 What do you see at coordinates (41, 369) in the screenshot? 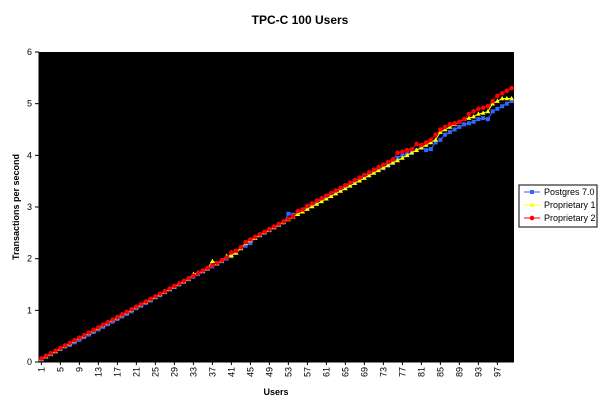
I see `x-tick-label: 1` at bounding box center [41, 369].